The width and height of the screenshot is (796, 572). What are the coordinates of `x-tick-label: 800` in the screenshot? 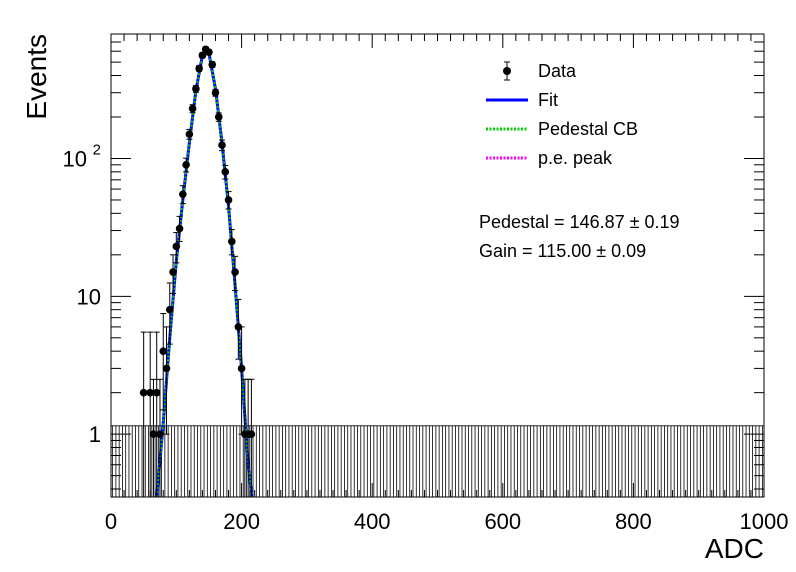 It's located at (633, 521).